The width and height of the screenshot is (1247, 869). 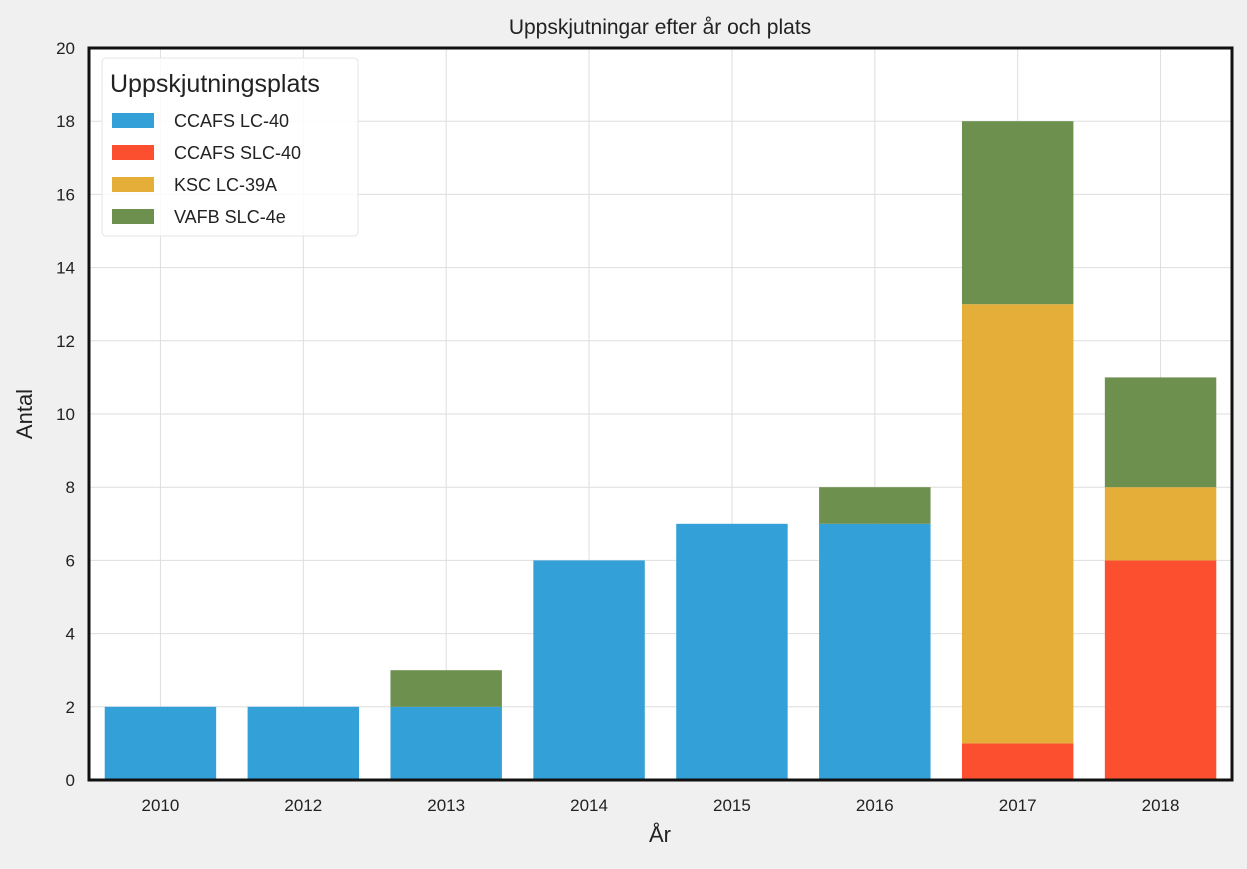 What do you see at coordinates (231, 121) in the screenshot?
I see `legend-label: CCAFS LC-40` at bounding box center [231, 121].